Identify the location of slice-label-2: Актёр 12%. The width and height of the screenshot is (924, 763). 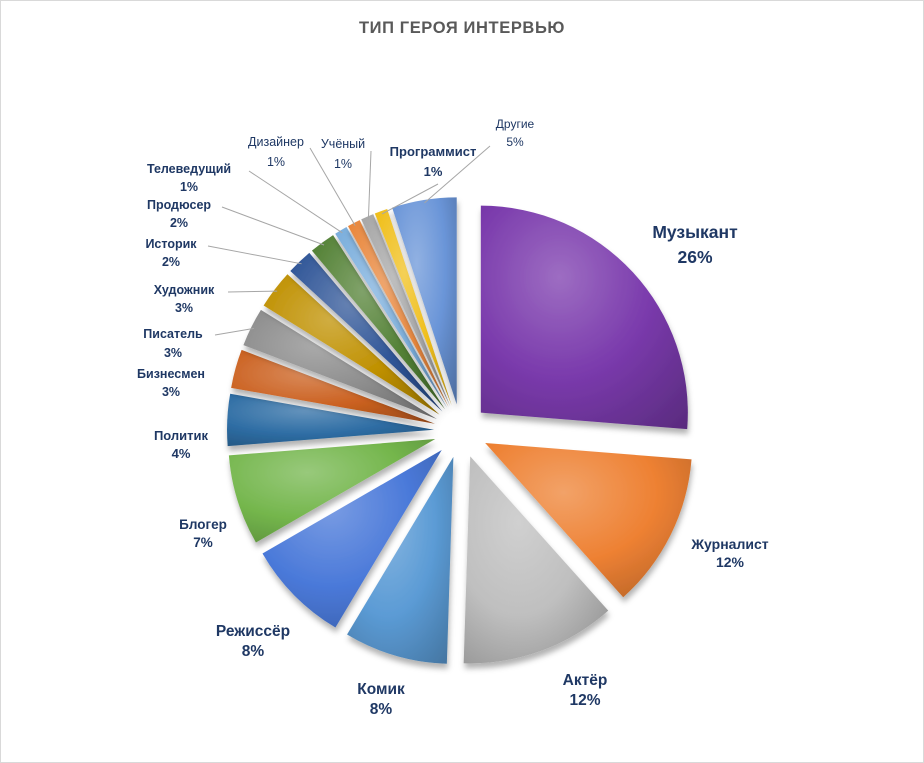
(585, 691).